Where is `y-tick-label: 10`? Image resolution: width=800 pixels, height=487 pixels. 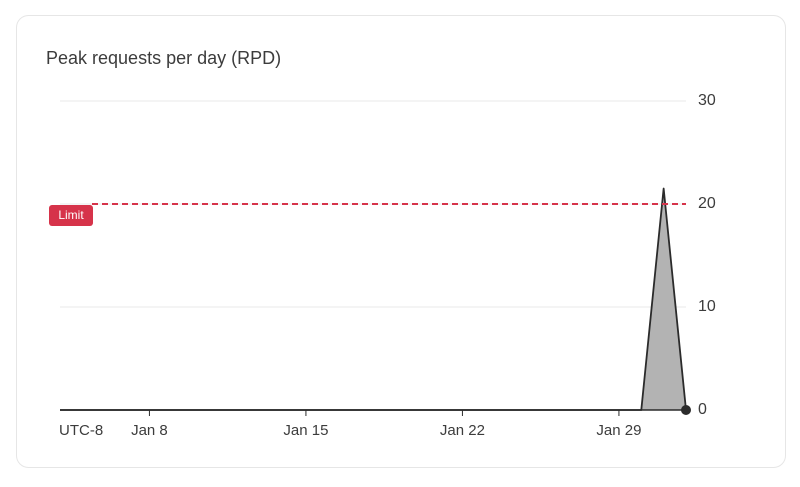
y-tick-label: 10 is located at coordinates (707, 306).